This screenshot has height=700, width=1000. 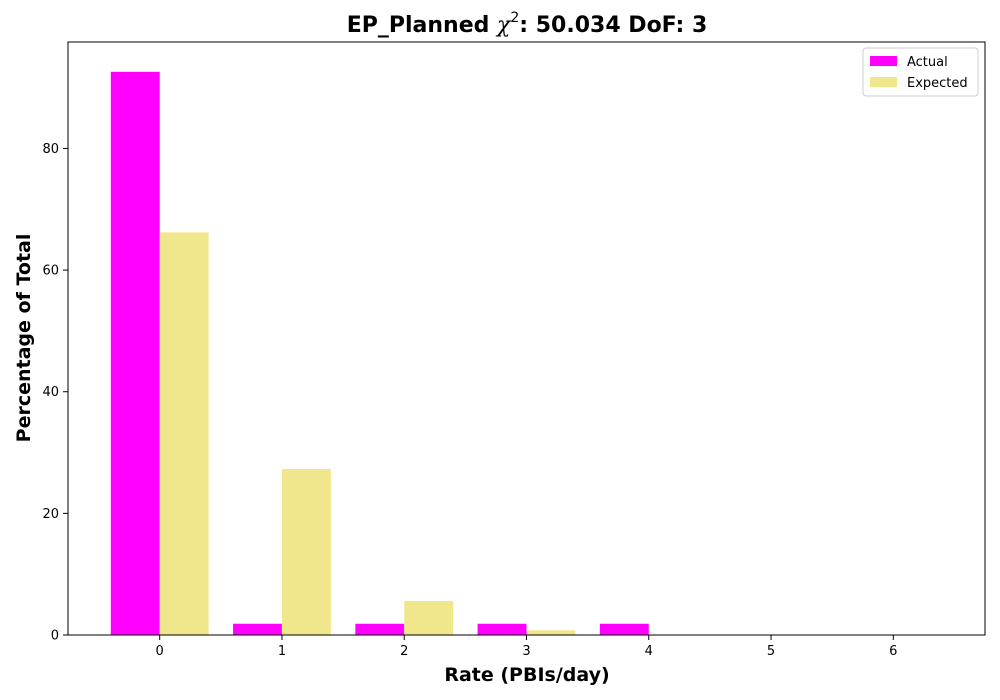 I want to click on legend: Actual Expected, so click(x=920, y=72).